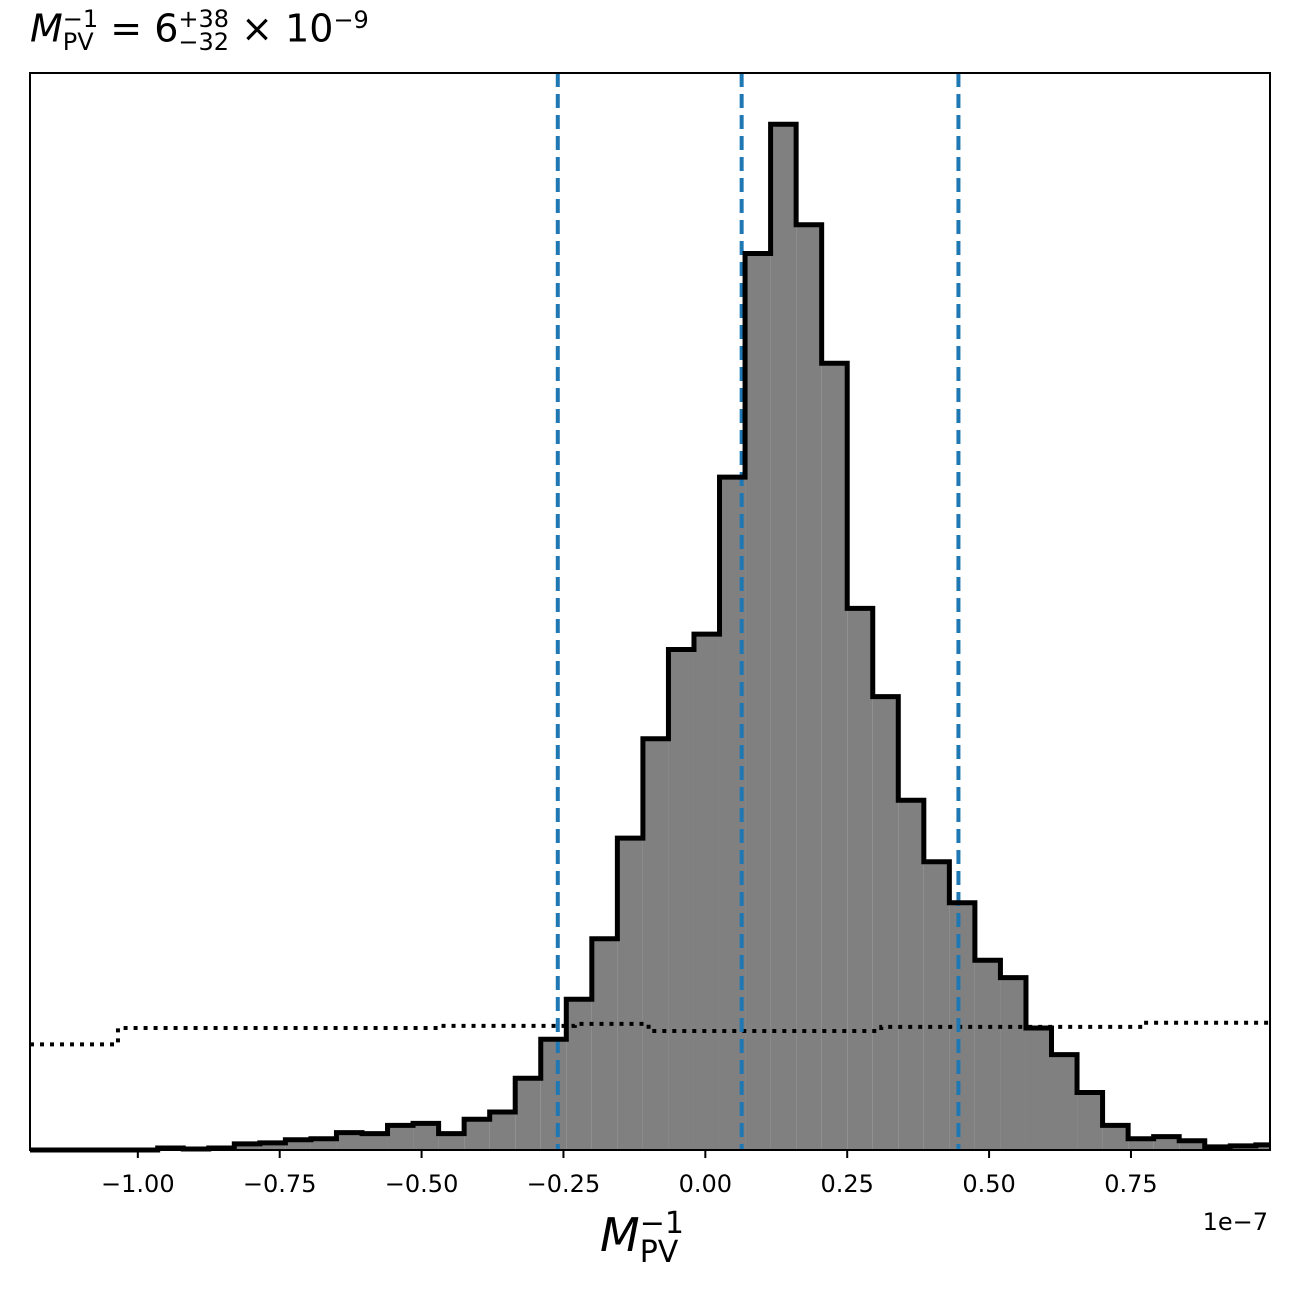 This screenshot has width=1289, height=1293. I want to click on title-errors: +38 −32, so click(204, 31).